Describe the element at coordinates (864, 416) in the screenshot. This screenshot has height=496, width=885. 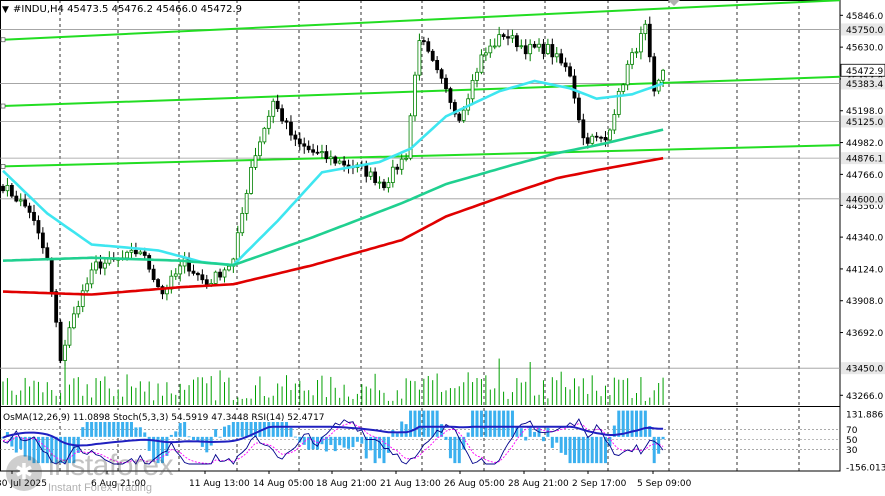
I see `oscillator-tick-label: 131.886` at that location.